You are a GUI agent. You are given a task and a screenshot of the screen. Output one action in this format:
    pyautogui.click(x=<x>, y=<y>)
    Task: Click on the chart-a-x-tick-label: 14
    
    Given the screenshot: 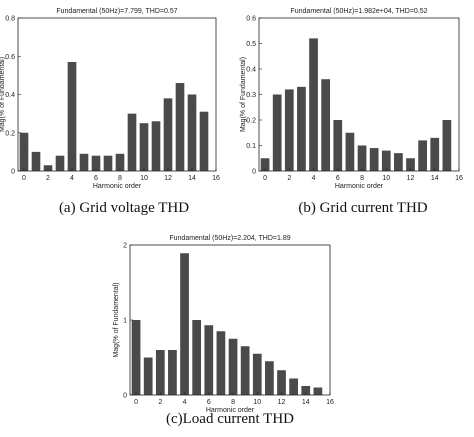 What is the action you would take?
    pyautogui.click(x=192, y=178)
    